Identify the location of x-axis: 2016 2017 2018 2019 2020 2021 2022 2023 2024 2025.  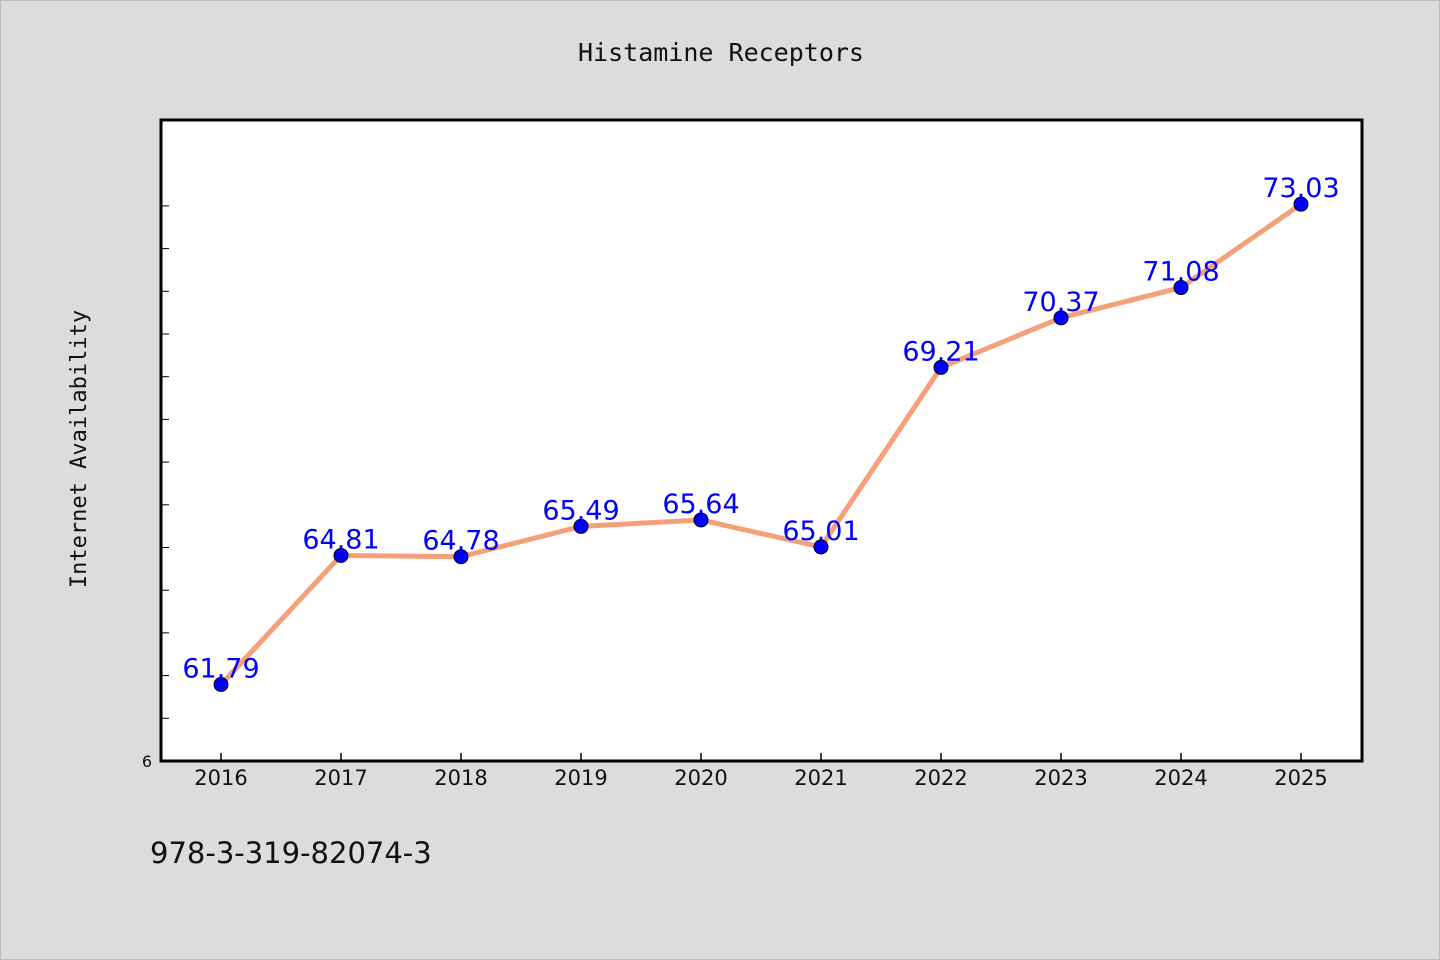
(761, 771).